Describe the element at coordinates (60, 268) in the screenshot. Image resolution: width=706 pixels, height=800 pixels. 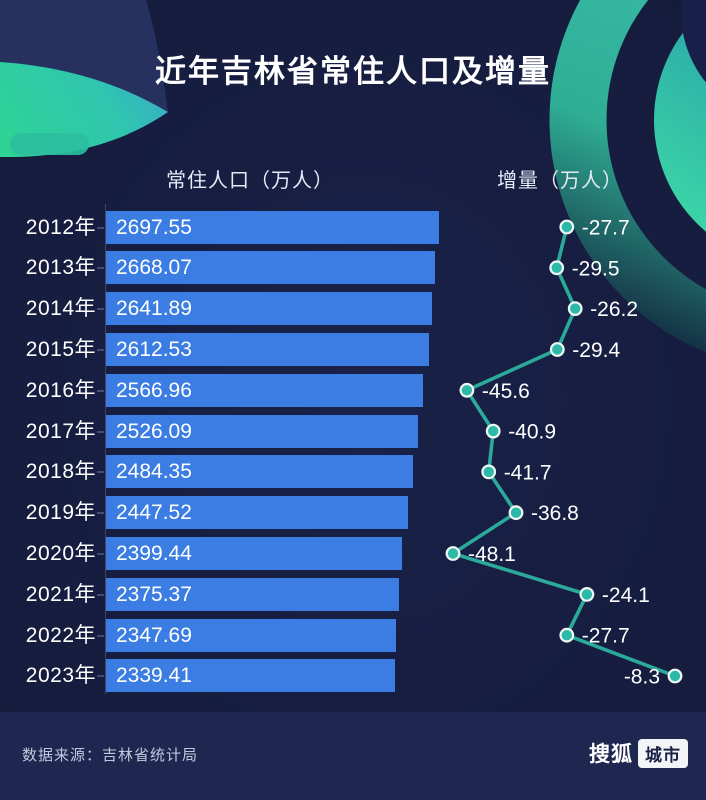
I see `year-label: 2013年` at that location.